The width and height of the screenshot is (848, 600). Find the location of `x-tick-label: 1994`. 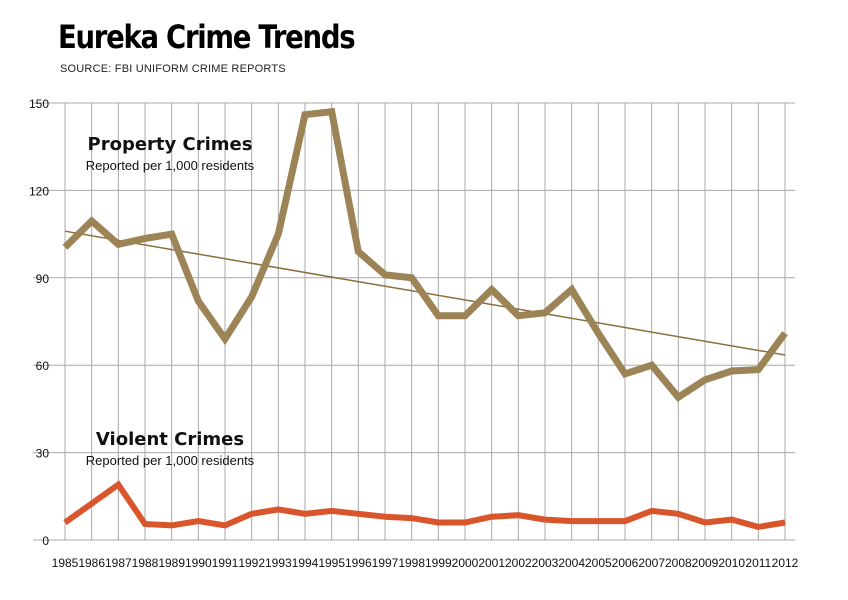

x-tick-label: 1994 is located at coordinates (305, 563).